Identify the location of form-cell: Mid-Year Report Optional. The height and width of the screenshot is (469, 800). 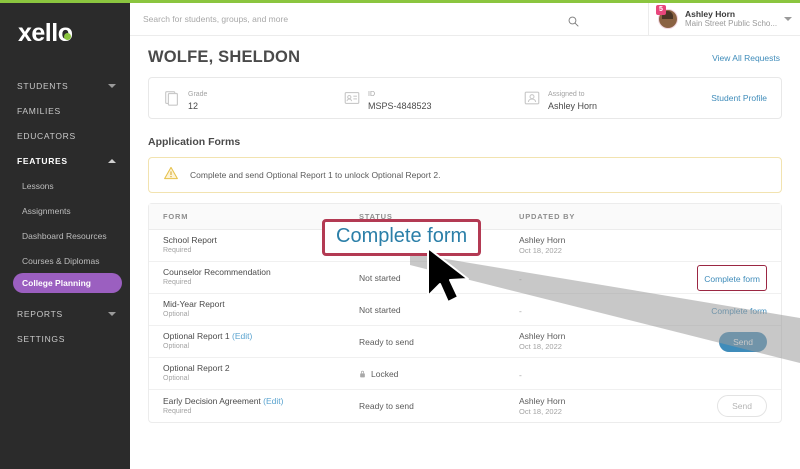
(254, 309).